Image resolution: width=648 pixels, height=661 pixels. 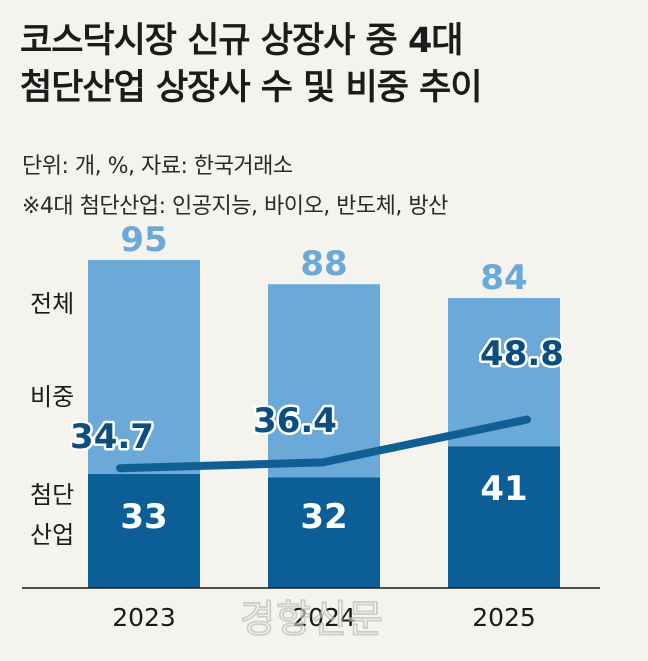 What do you see at coordinates (323, 444) in the screenshot?
I see `share-line` at bounding box center [323, 444].